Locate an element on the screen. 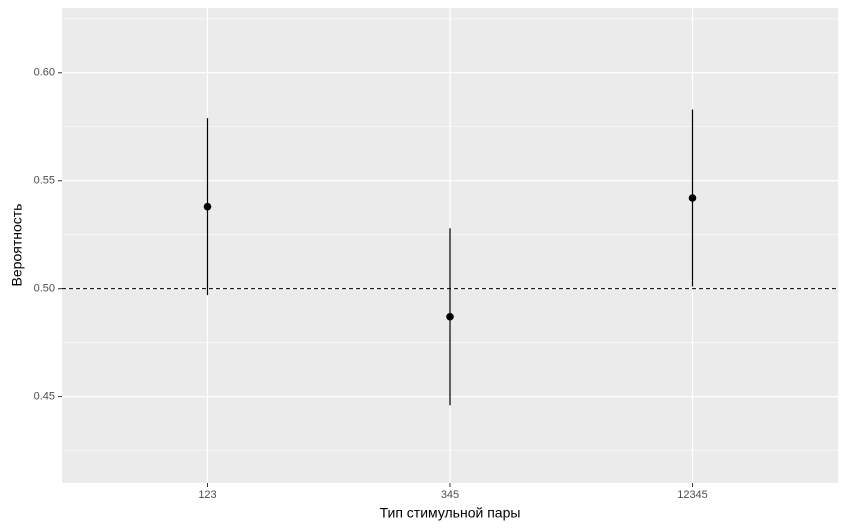 Image resolution: width=850 pixels, height=531 pixels. x-tick-label: 345 is located at coordinates (450, 495).